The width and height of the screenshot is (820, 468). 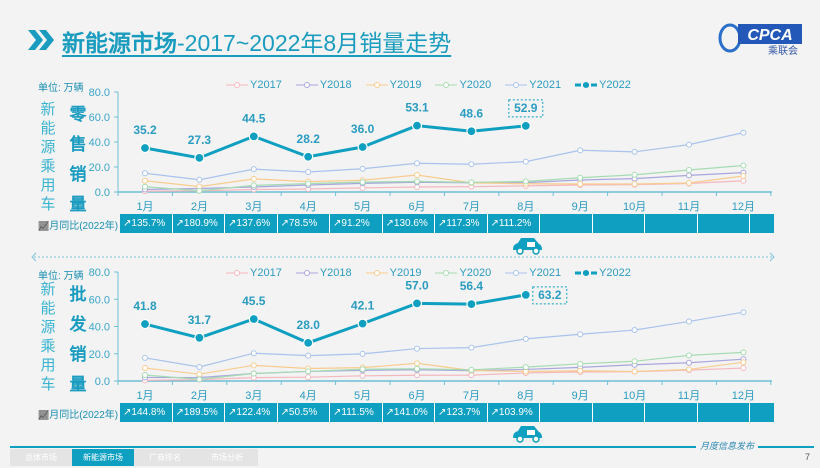 What do you see at coordinates (199, 412) in the screenshot?
I see `yoy-cell: ↗189.5%` at bounding box center [199, 412].